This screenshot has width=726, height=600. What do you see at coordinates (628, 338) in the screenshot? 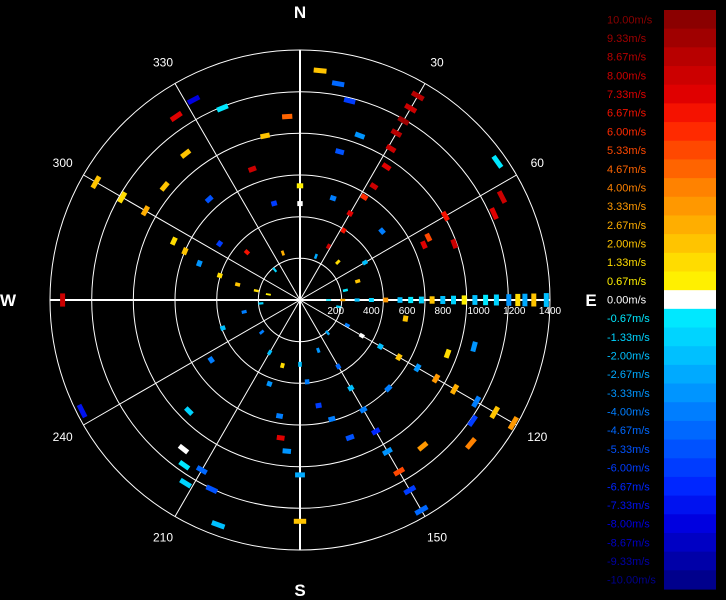
I see `colorbar-label: -1.33m/s` at bounding box center [628, 338].